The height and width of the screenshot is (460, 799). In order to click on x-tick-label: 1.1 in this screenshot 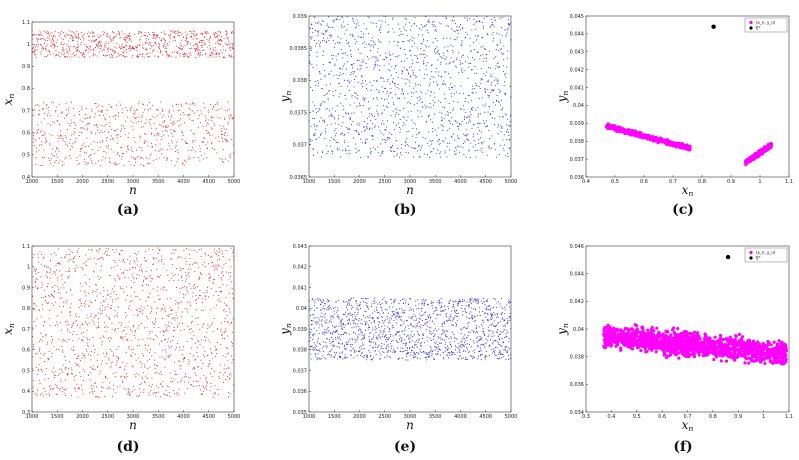, I will do `click(789, 182)`.